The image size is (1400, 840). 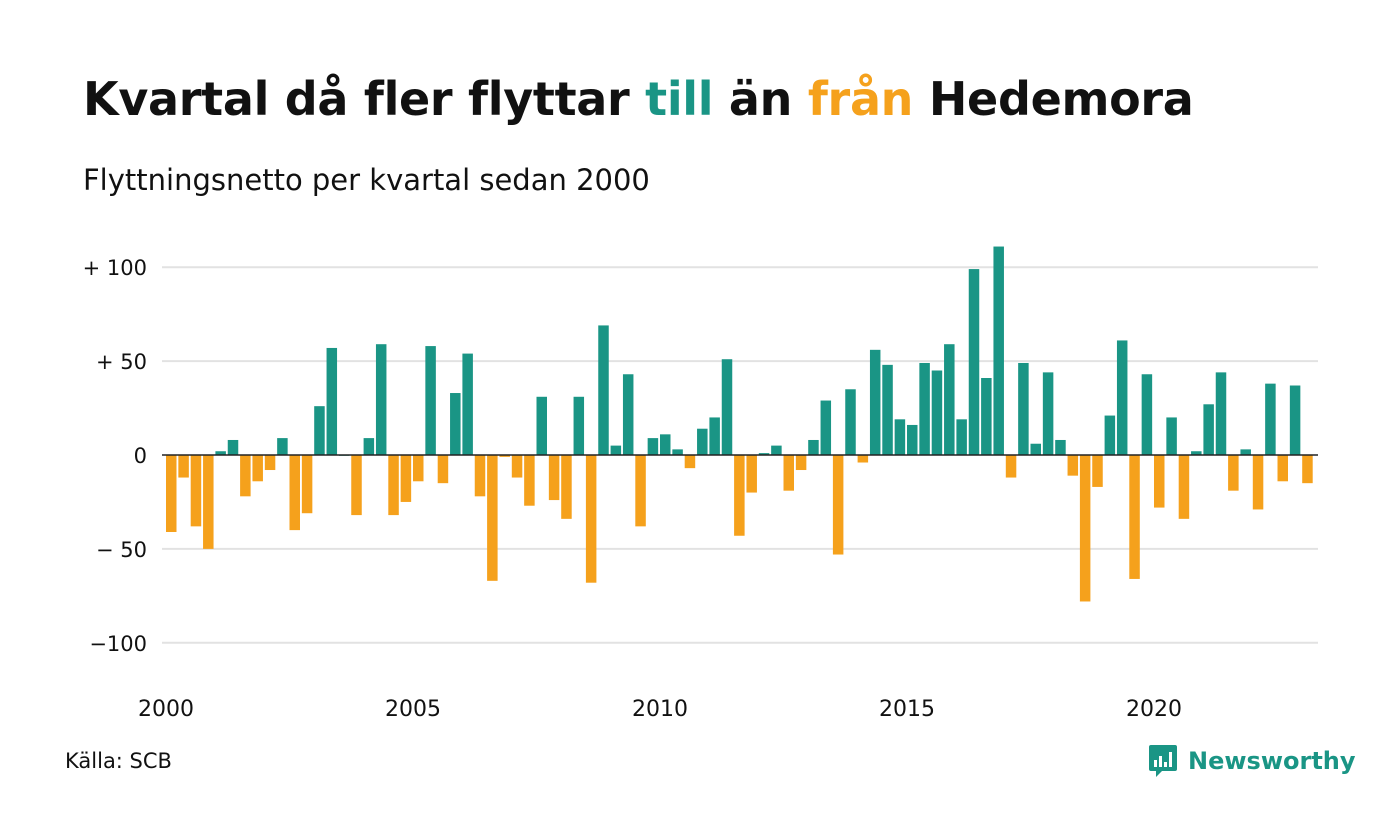 What do you see at coordinates (166, 709) in the screenshot?
I see `x-tick-label: 2000` at bounding box center [166, 709].